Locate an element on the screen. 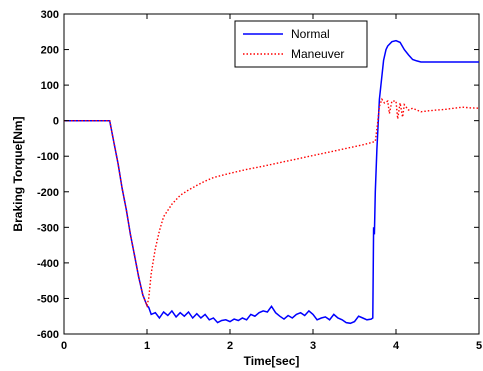 This screenshot has width=483, height=371. y-tick-label: -100 is located at coordinates (48, 157).